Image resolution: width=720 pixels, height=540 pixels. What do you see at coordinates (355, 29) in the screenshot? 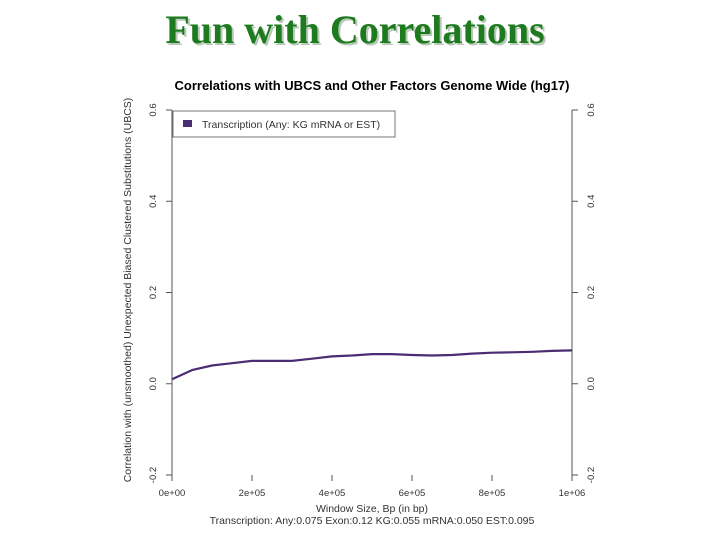
I see `slide-title: Fun with Correlations` at bounding box center [355, 29].